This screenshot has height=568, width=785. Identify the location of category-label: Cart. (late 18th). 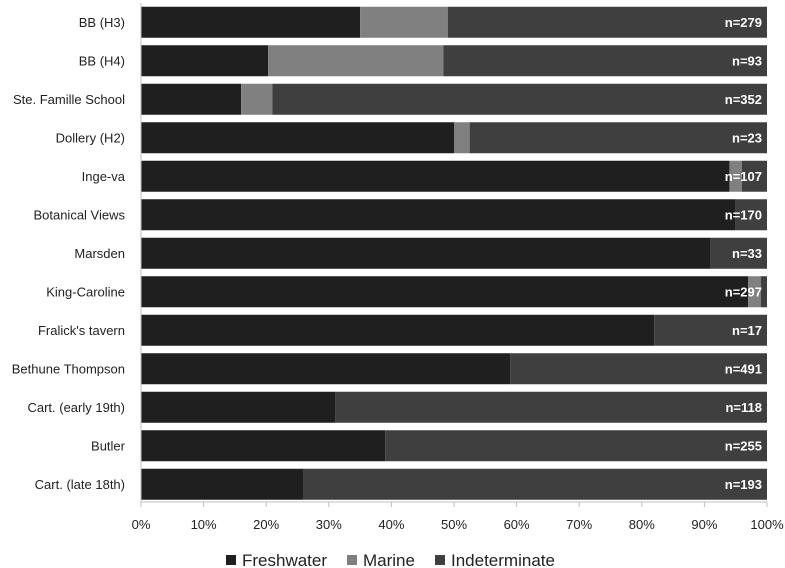
(80, 484).